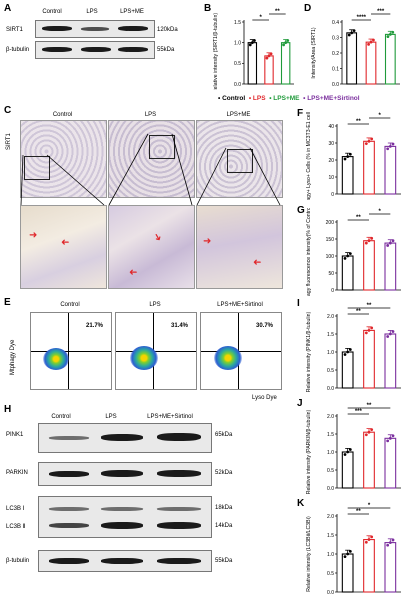 This screenshot has height=600, width=409. Describe the element at coordinates (70, 305) in the screenshot. I see `facs-title: Control` at that location.